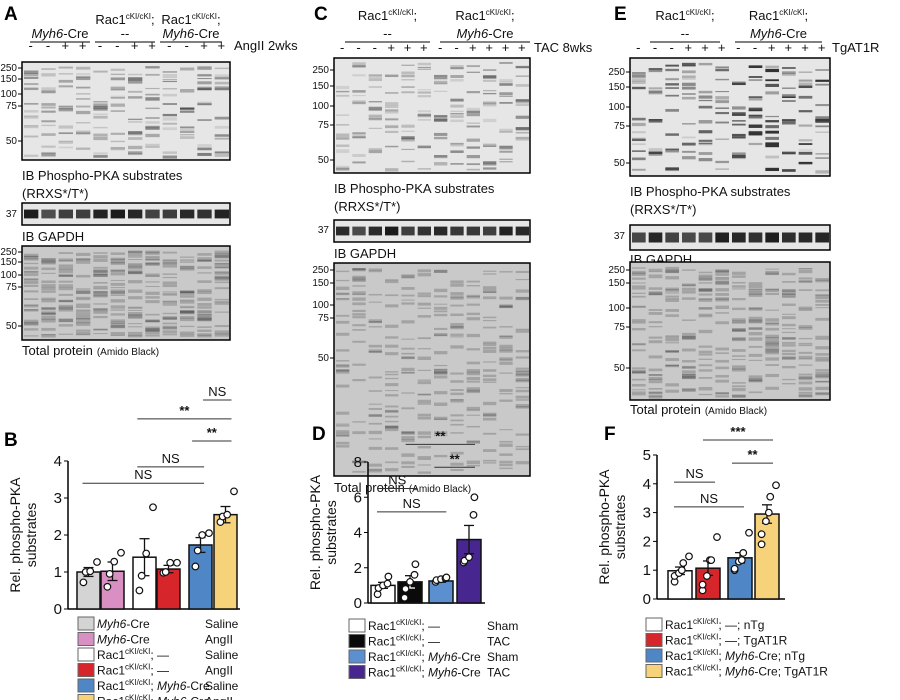 Image resolution: width=900 pixels, height=700 pixels. What do you see at coordinates (126, 111) in the screenshot?
I see `phospho-pka-blot` at bounding box center [126, 111].